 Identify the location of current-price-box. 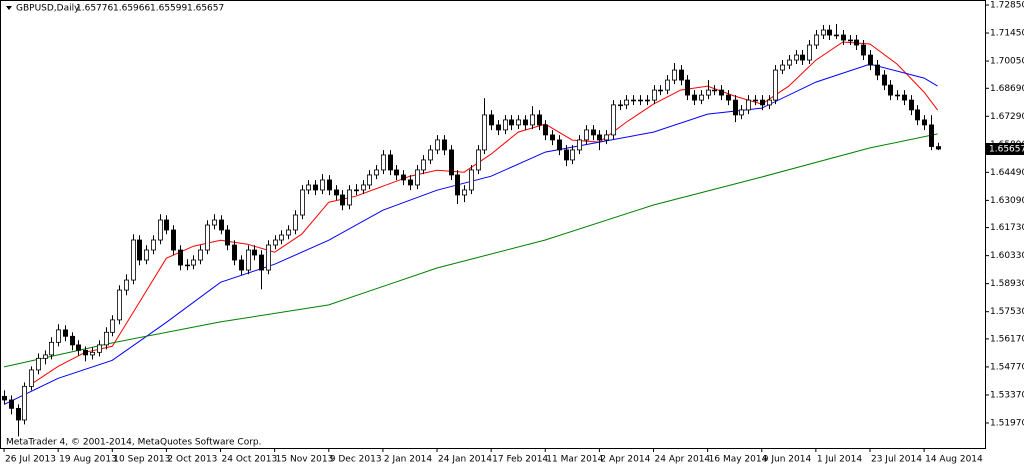
(1005, 148).